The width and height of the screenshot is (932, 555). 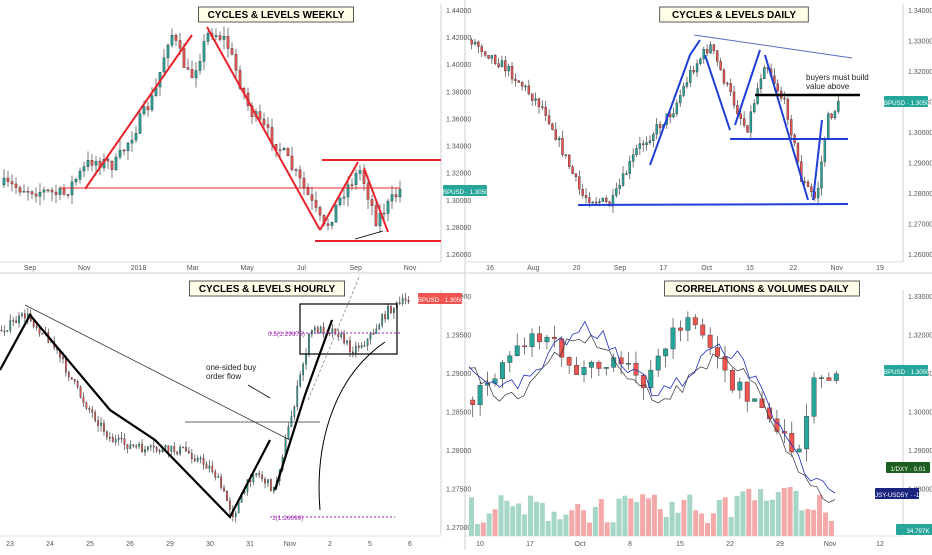 I want to click on support-level, so click(x=713, y=204).